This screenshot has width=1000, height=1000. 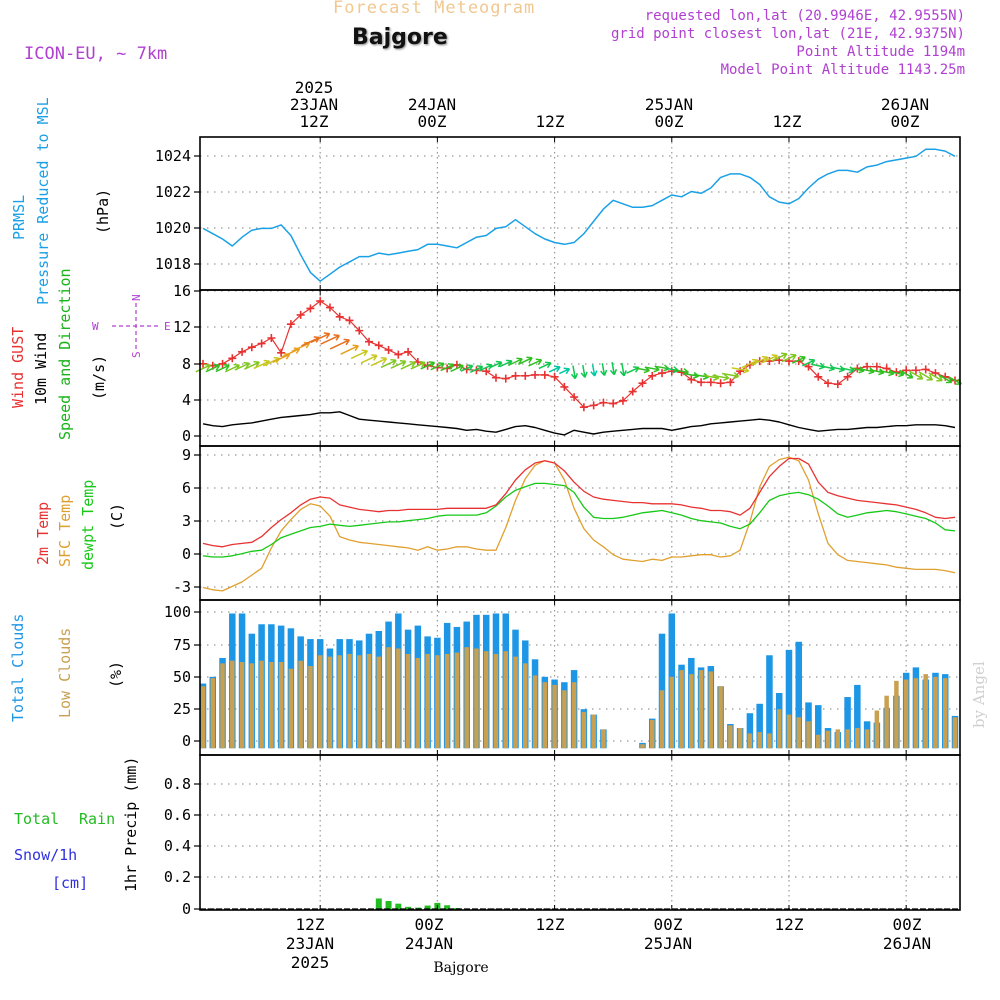 I want to click on temp-dewpt-label: dewpt Temp, so click(x=88, y=525).